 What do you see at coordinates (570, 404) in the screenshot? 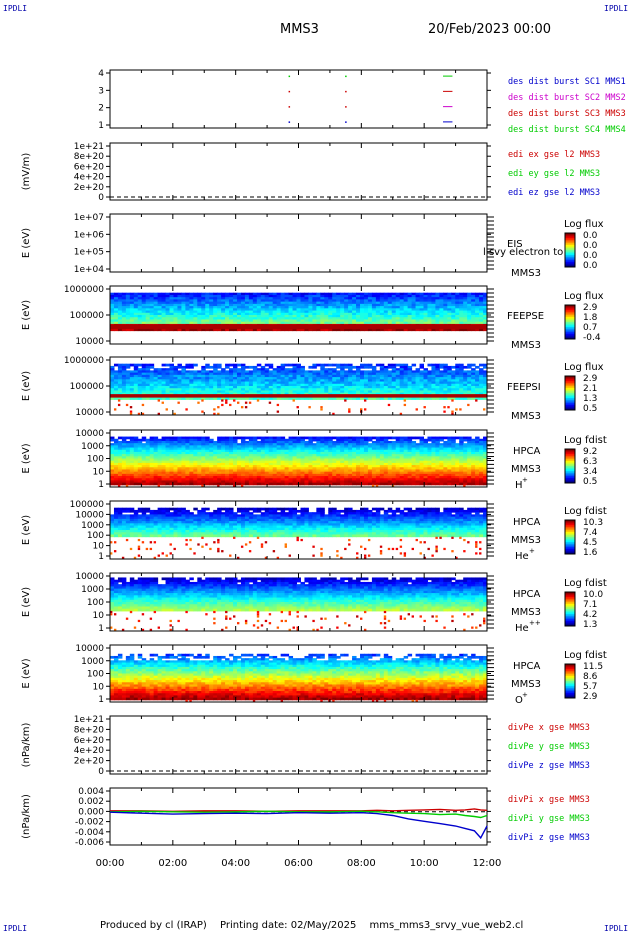
I see `panel-feepsi-colorbar-cell` at bounding box center [570, 404].